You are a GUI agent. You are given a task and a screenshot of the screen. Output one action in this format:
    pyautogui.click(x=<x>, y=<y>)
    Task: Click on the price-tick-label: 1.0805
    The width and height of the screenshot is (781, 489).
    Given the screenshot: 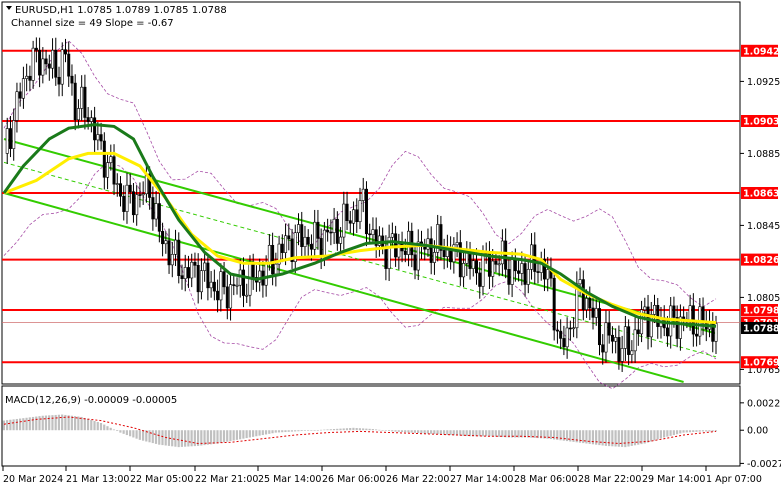 What is the action you would take?
    pyautogui.click(x=763, y=298)
    